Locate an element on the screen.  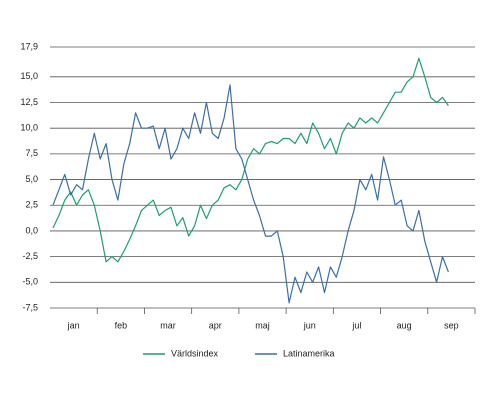
y-tick-label: 5,0 is located at coordinates (31, 179).